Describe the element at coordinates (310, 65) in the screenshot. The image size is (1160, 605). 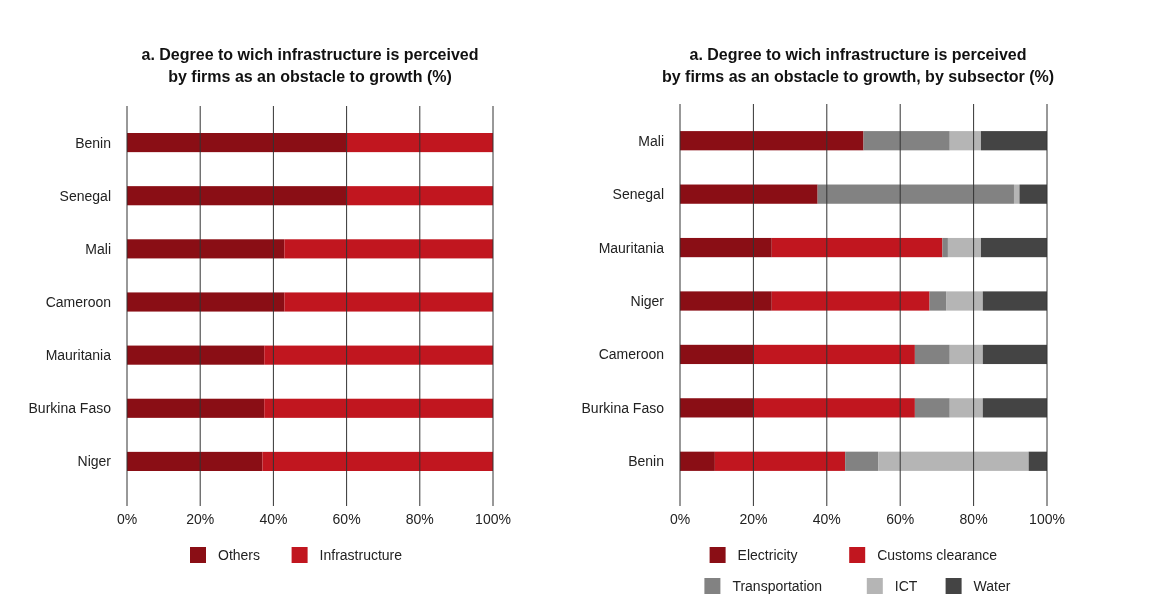
I see `chart-title: a. Degree to wich infrastructure is perceived by firms as an obstacle to growth (%)` at that location.